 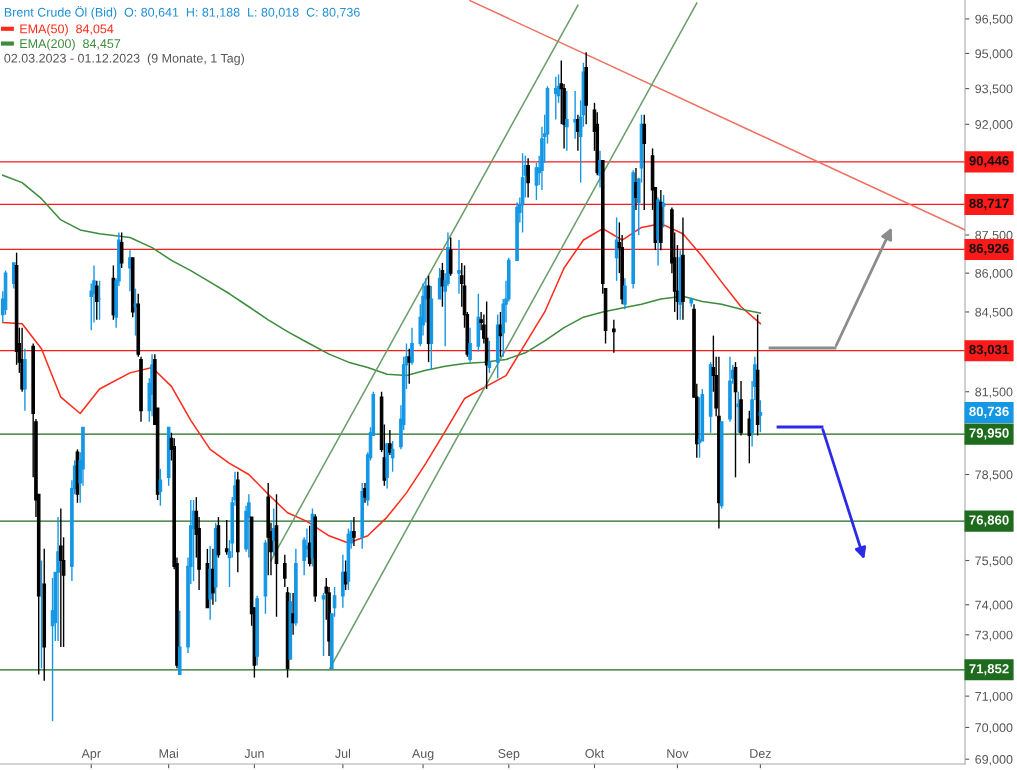 What do you see at coordinates (989, 350) in the screenshot?
I see `ref-line-label: 83,031` at bounding box center [989, 350].